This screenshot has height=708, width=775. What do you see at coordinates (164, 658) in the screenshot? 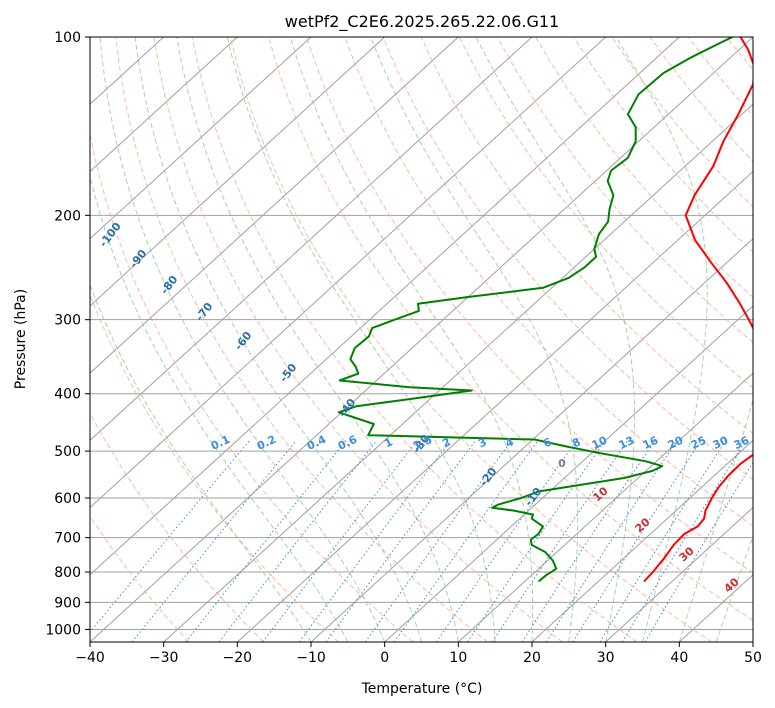
I see `x-tick-label: −30` at bounding box center [164, 658].